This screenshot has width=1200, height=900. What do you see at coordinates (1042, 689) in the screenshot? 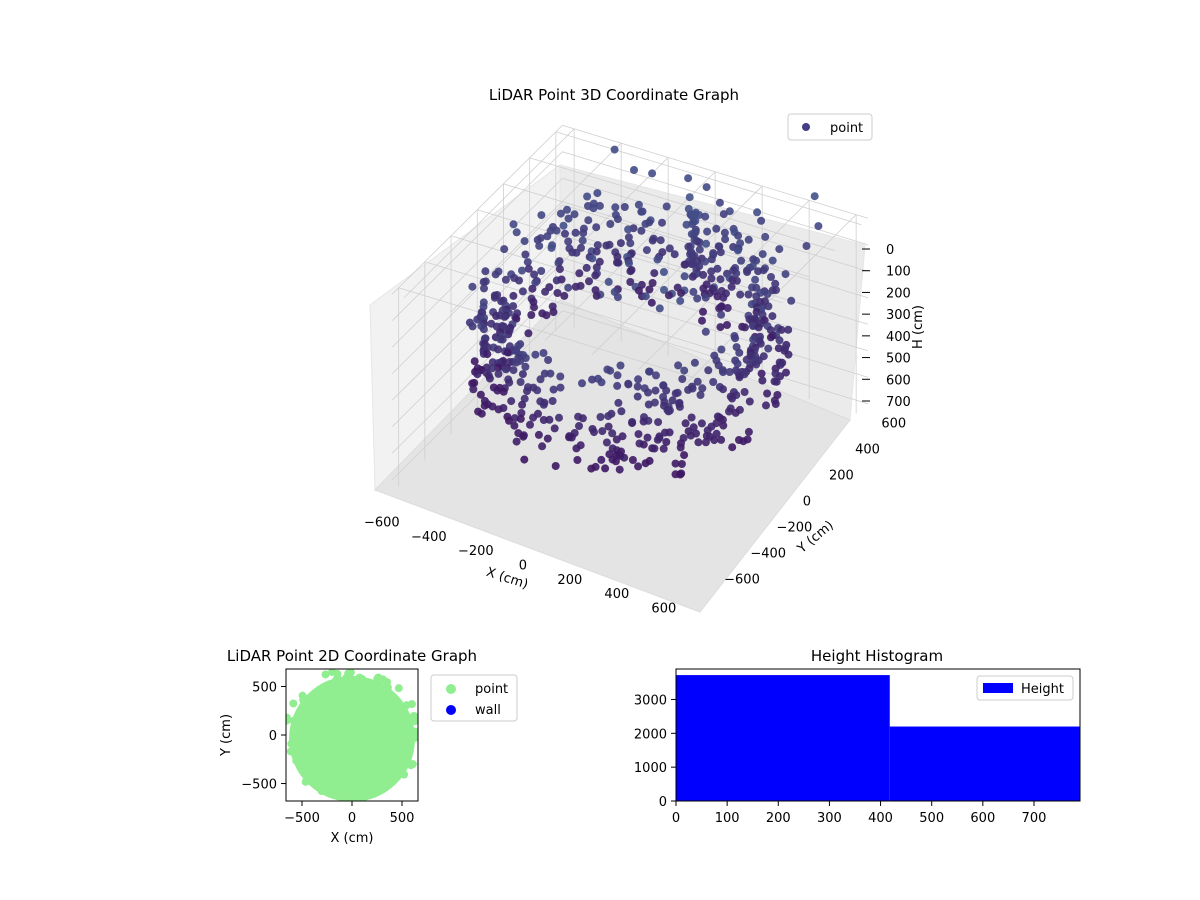
I see `legend-histogram-label: Height` at bounding box center [1042, 689].